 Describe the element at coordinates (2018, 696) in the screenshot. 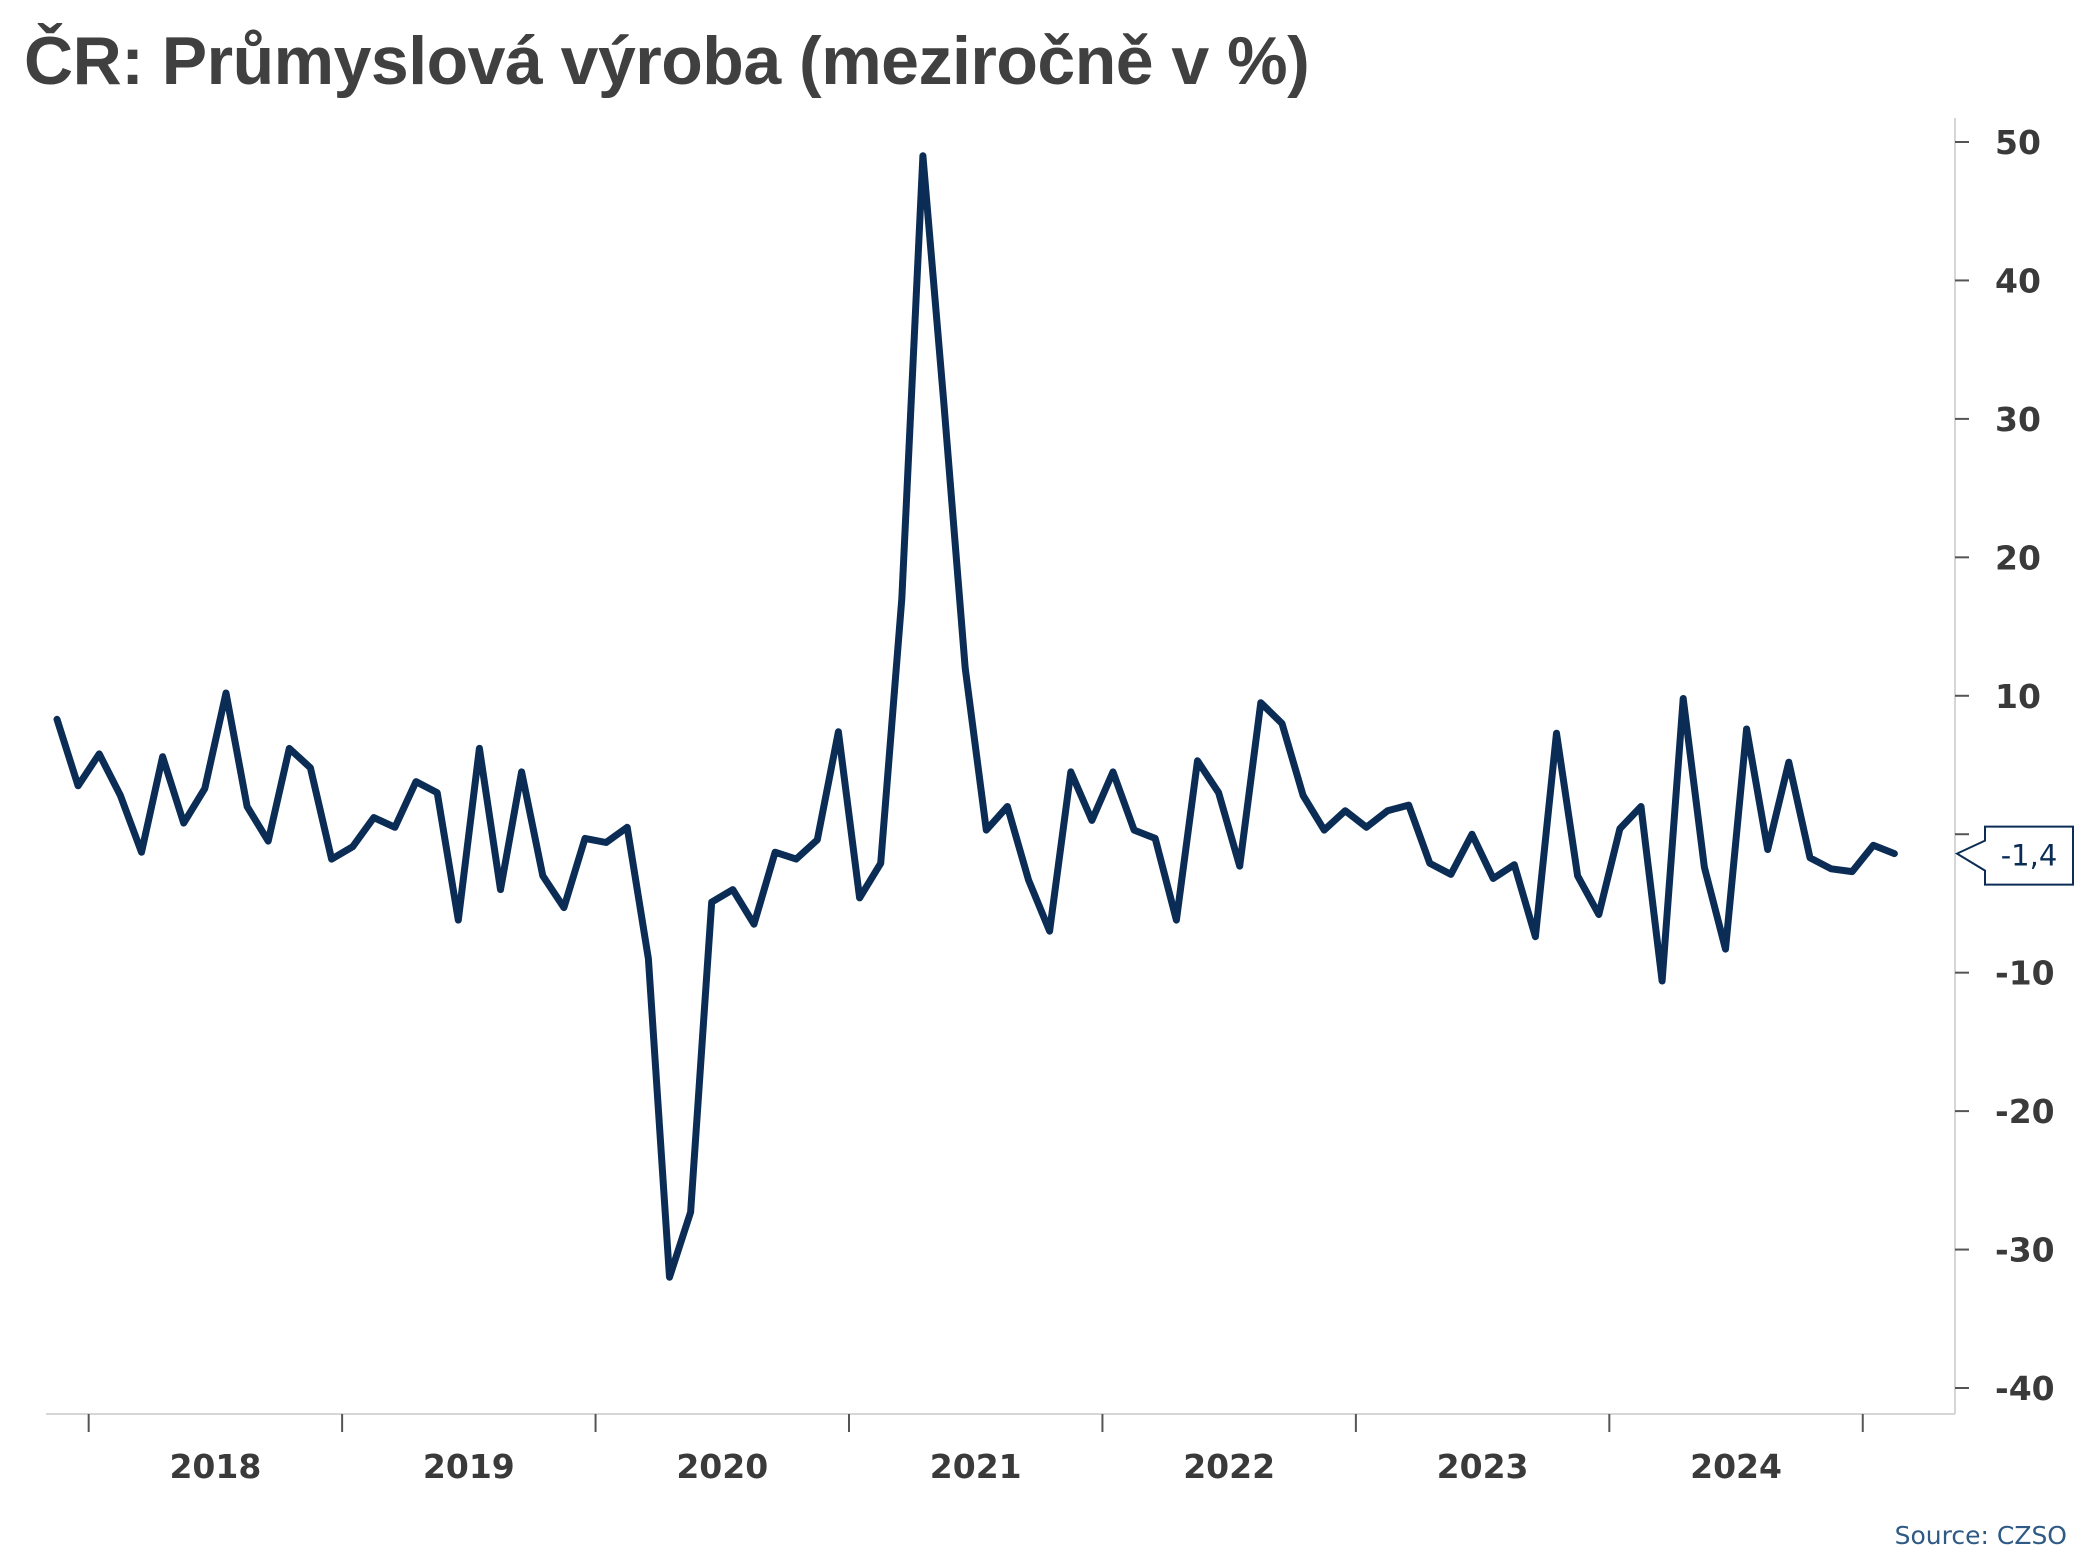

I see `y-tick-label: 10` at that location.